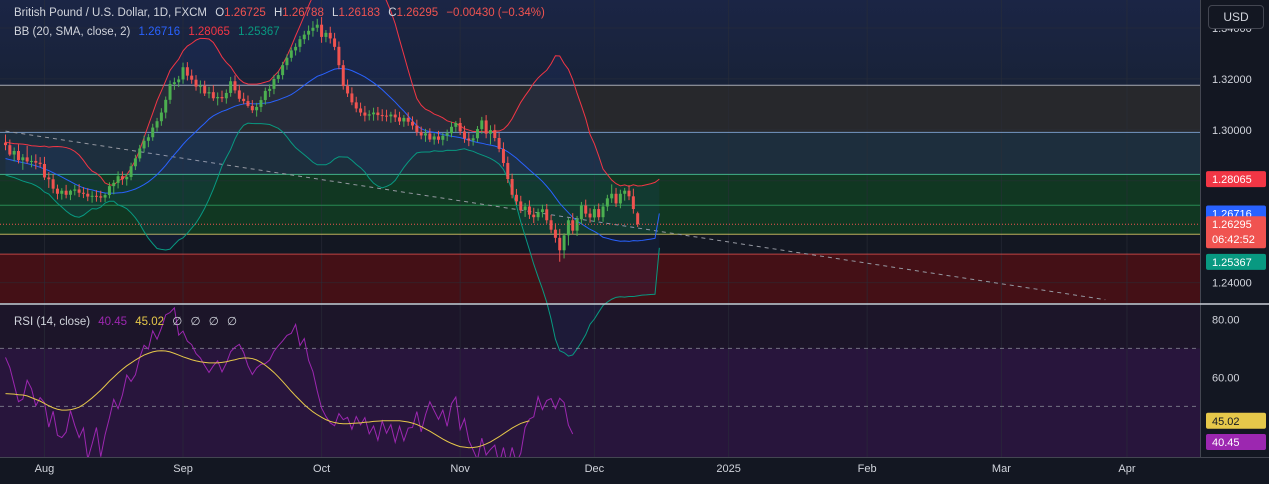  Describe the element at coordinates (195, 322) in the screenshot. I see `rsi-extra-2: ∅` at that location.